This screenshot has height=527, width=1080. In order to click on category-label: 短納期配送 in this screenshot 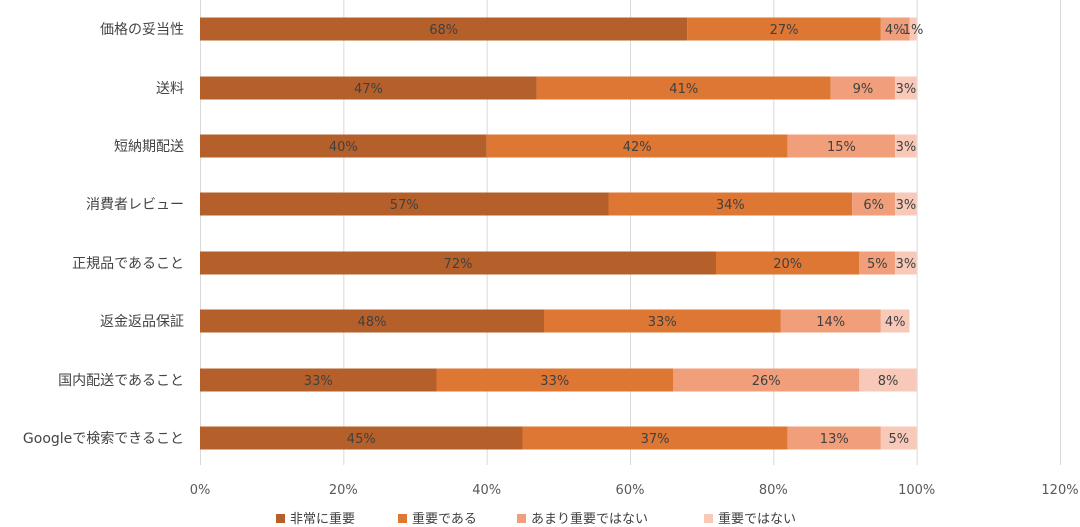, I will do `click(149, 147)`.